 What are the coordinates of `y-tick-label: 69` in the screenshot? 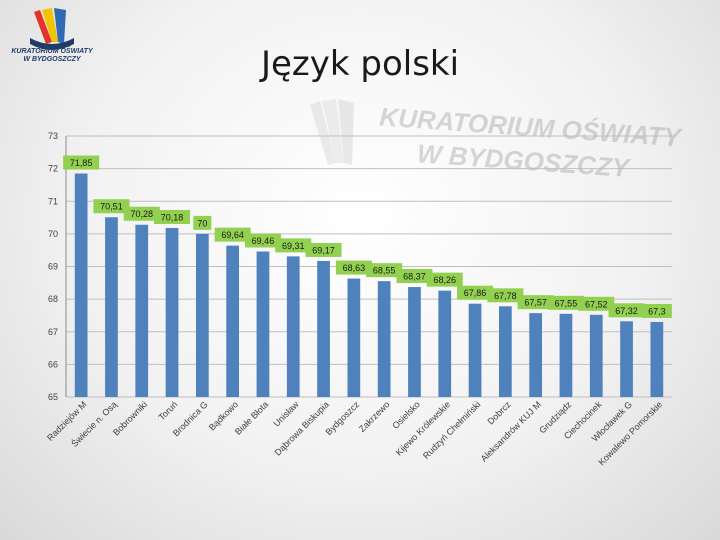 It's located at (53, 267).